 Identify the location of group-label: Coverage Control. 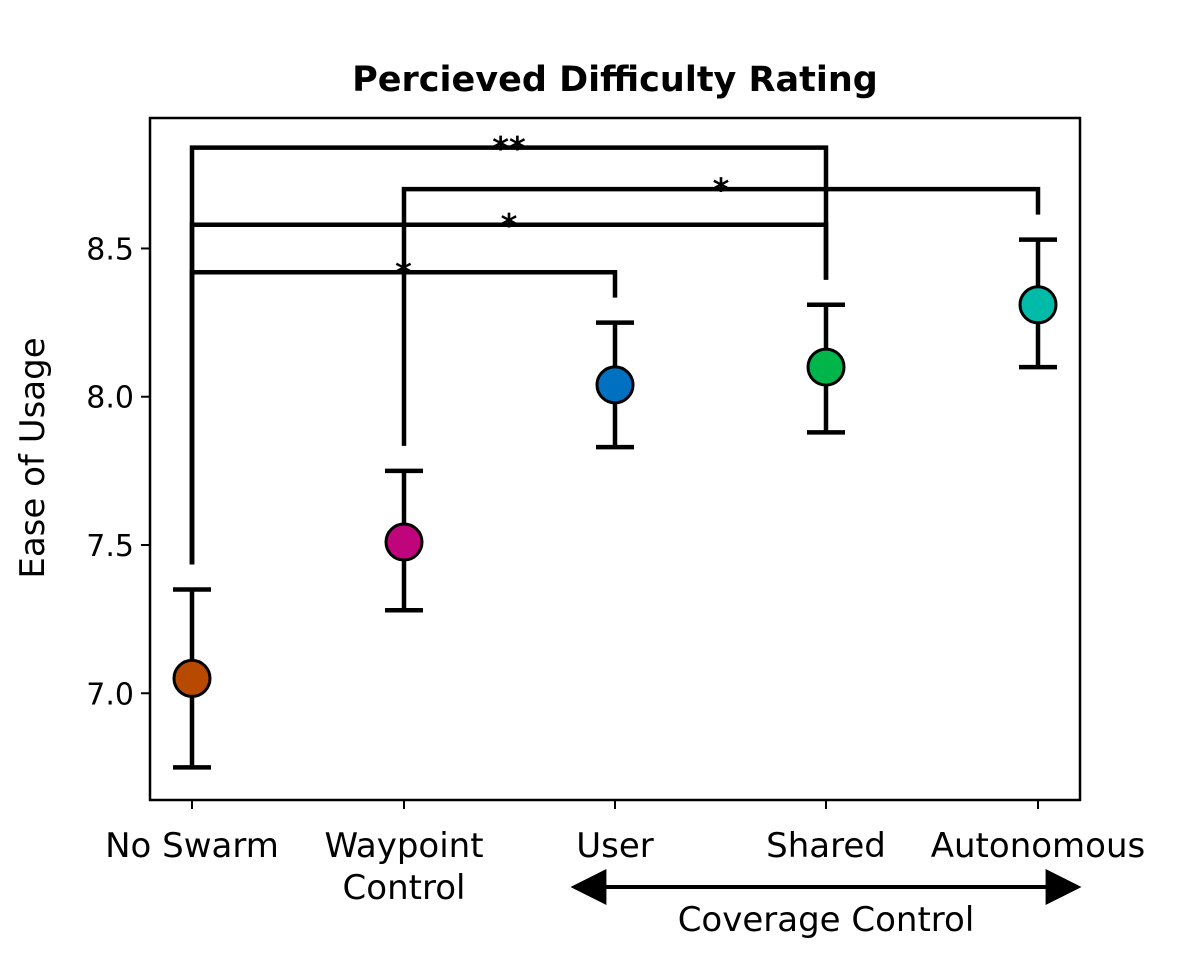
(826, 920).